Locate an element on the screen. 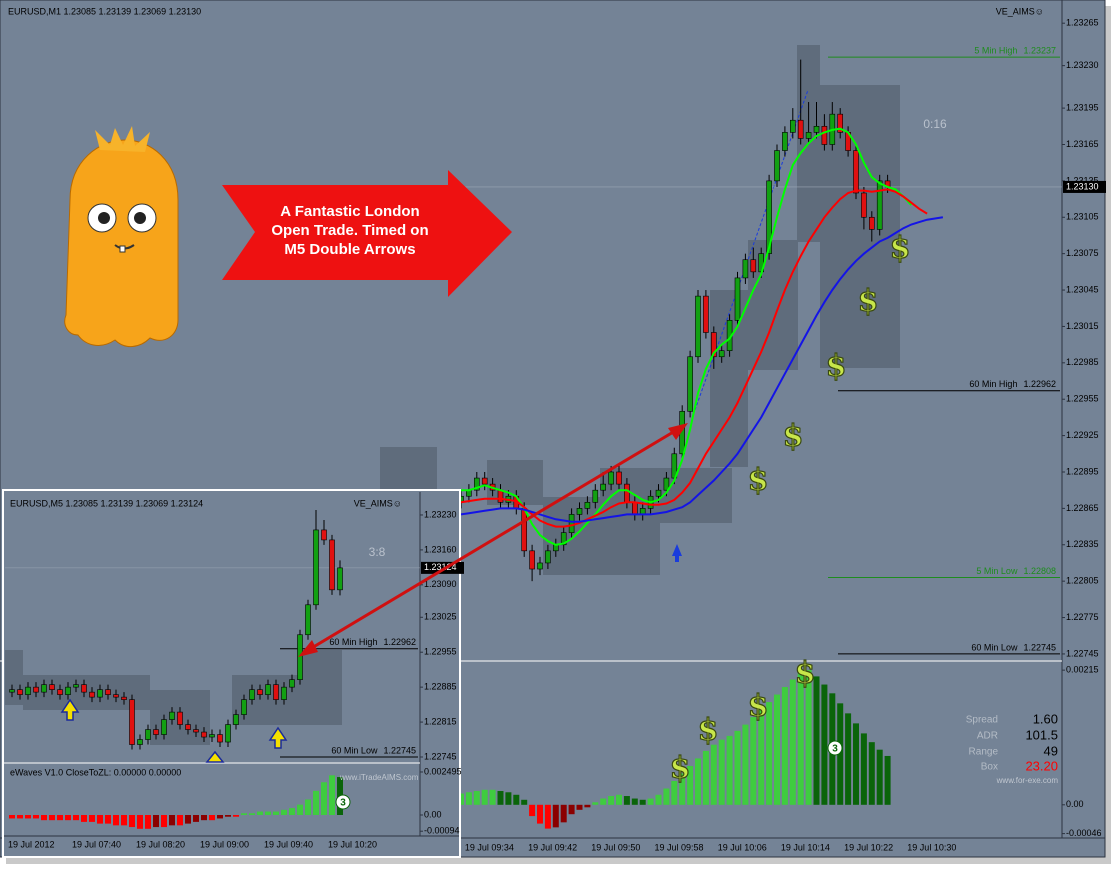  y-tick-label: 0.00 is located at coordinates (433, 814).